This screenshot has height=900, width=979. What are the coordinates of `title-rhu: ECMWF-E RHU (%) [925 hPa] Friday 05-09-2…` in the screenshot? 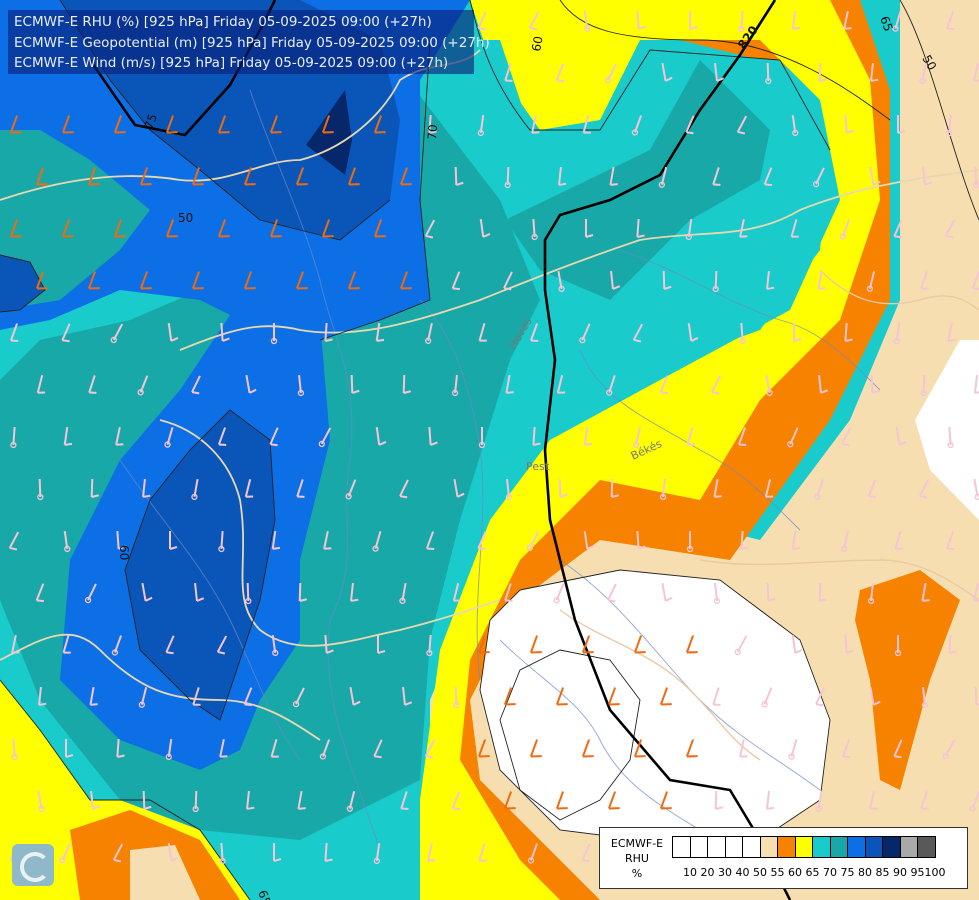 It's located at (223, 22).